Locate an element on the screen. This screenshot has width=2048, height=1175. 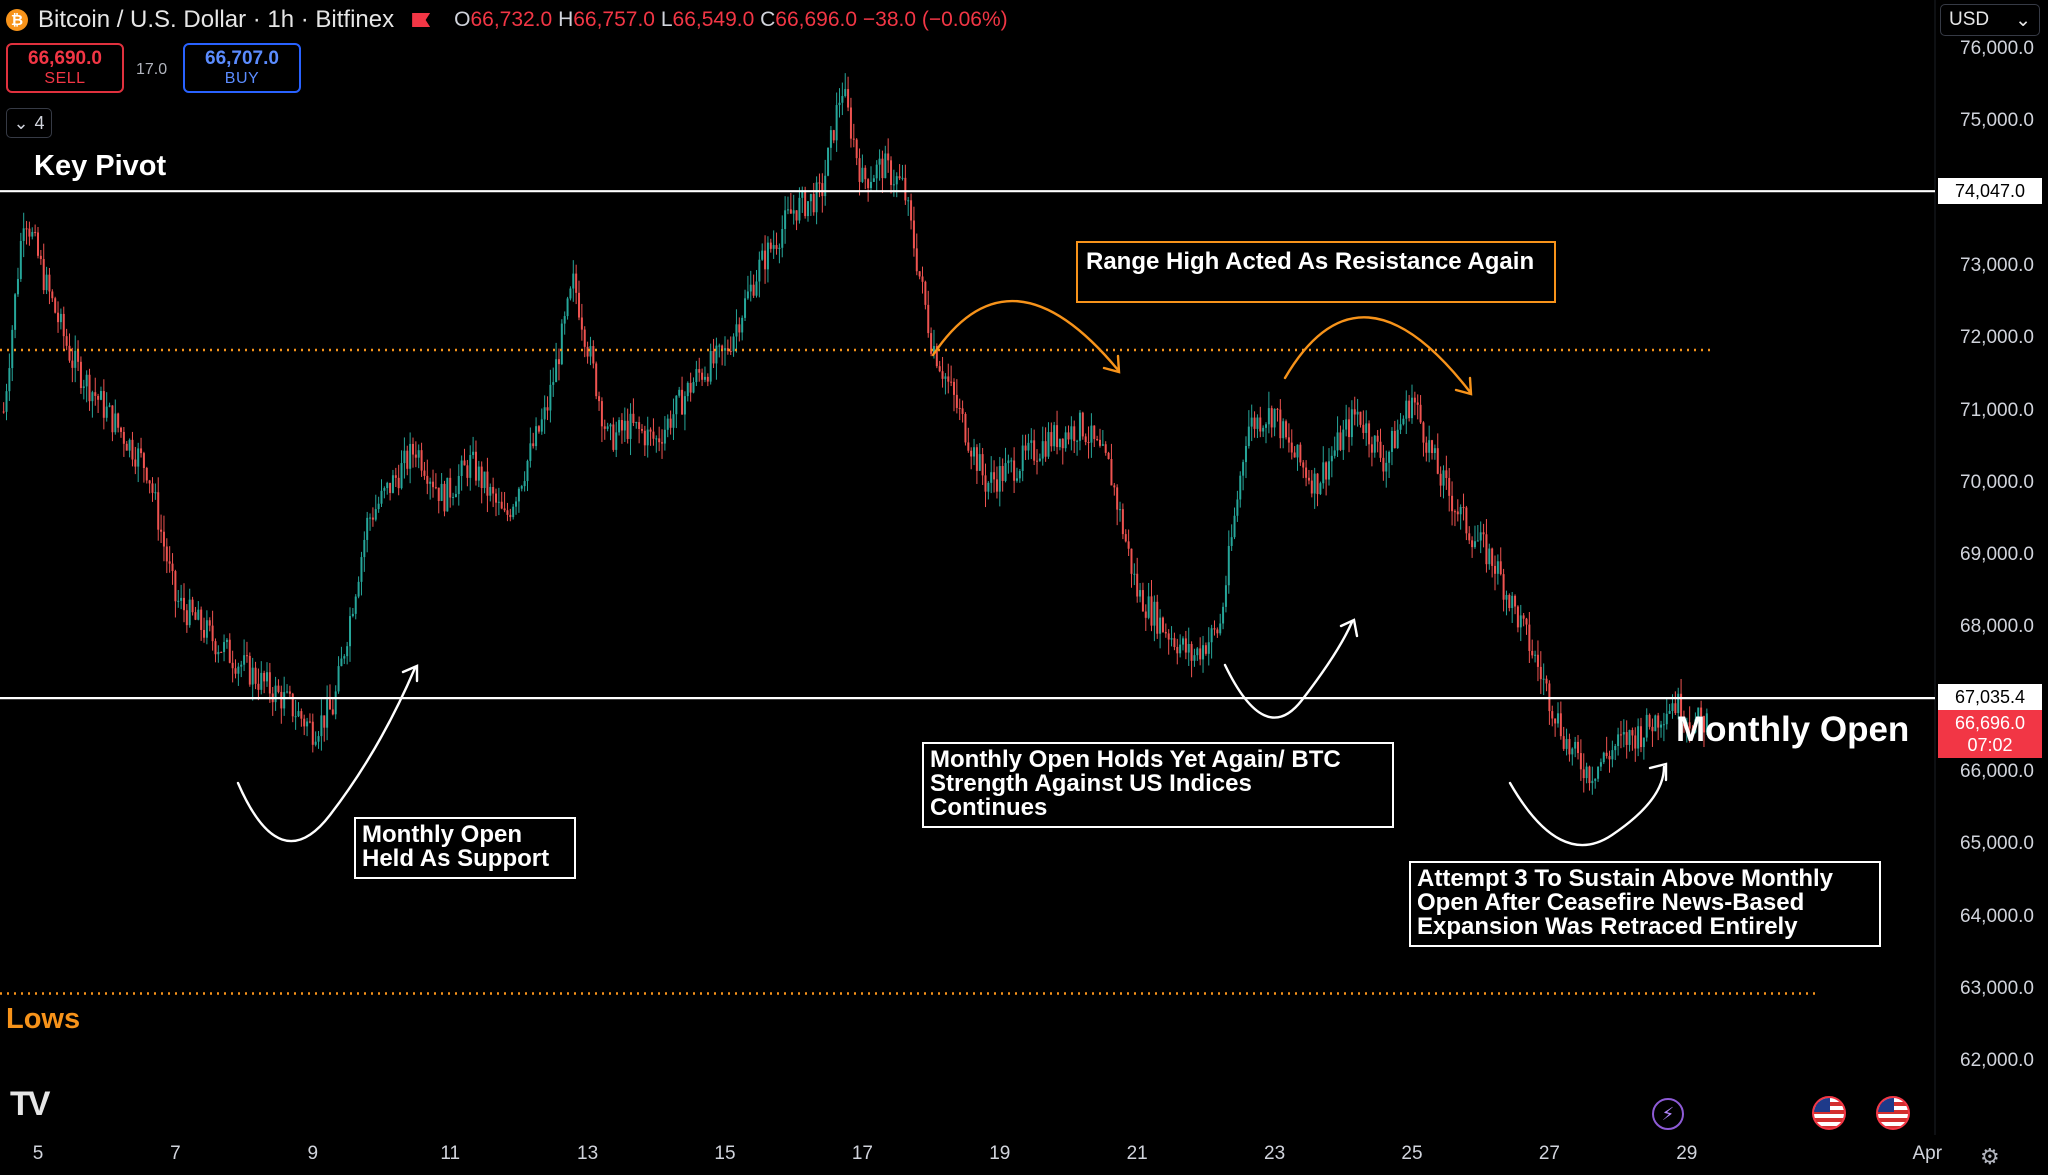
time-axis-label: 13 is located at coordinates (588, 1153).